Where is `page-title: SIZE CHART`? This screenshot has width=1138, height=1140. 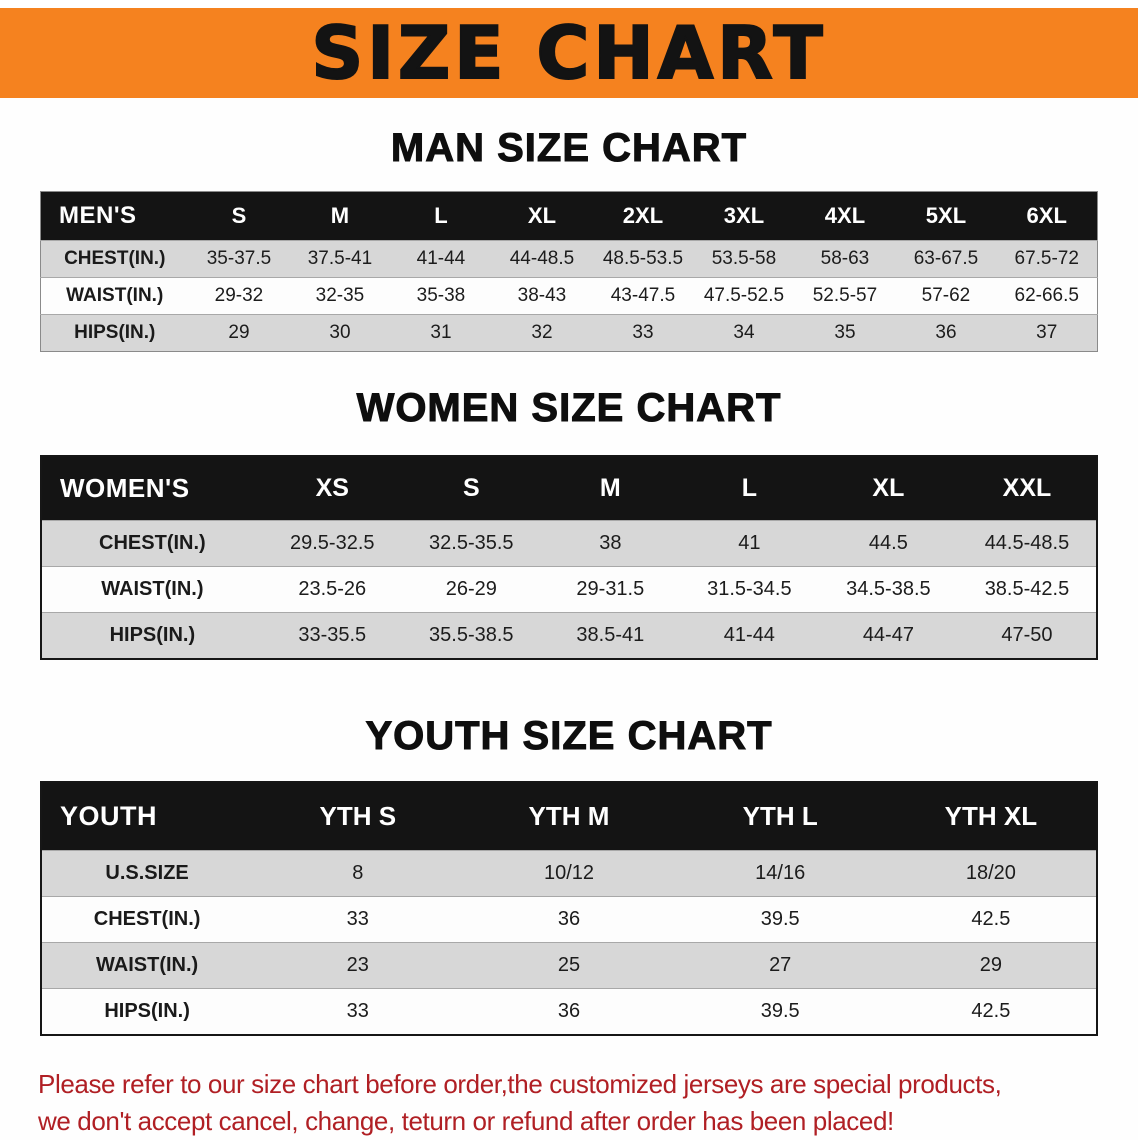 page-title: SIZE CHART is located at coordinates (568, 53).